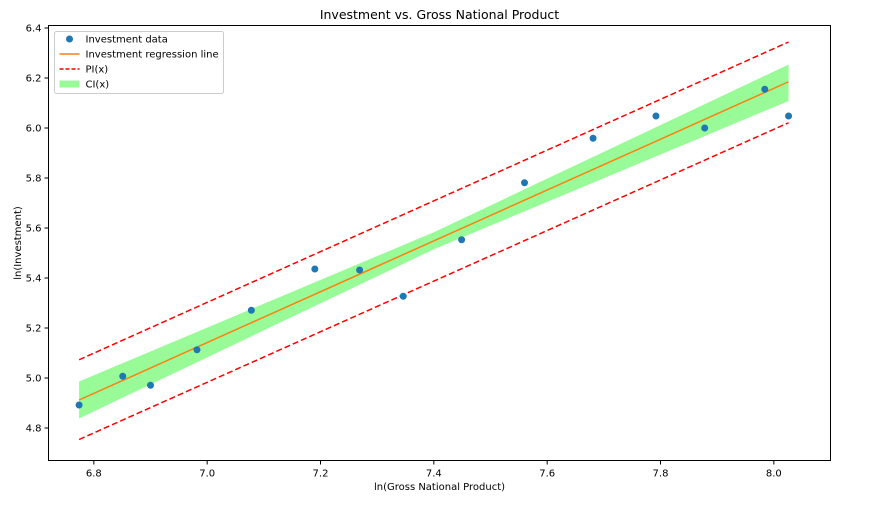 This screenshot has width=879, height=509. Describe the element at coordinates (34, 229) in the screenshot. I see `y-tick-label: 5.6` at that location.